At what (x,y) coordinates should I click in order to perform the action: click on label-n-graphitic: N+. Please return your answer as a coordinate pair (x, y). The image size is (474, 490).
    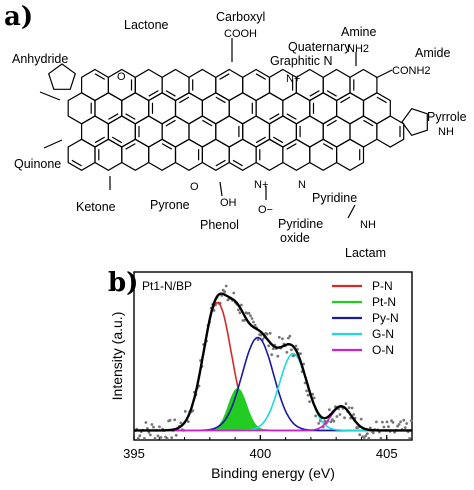
    Looking at the image, I should click on (293, 79).